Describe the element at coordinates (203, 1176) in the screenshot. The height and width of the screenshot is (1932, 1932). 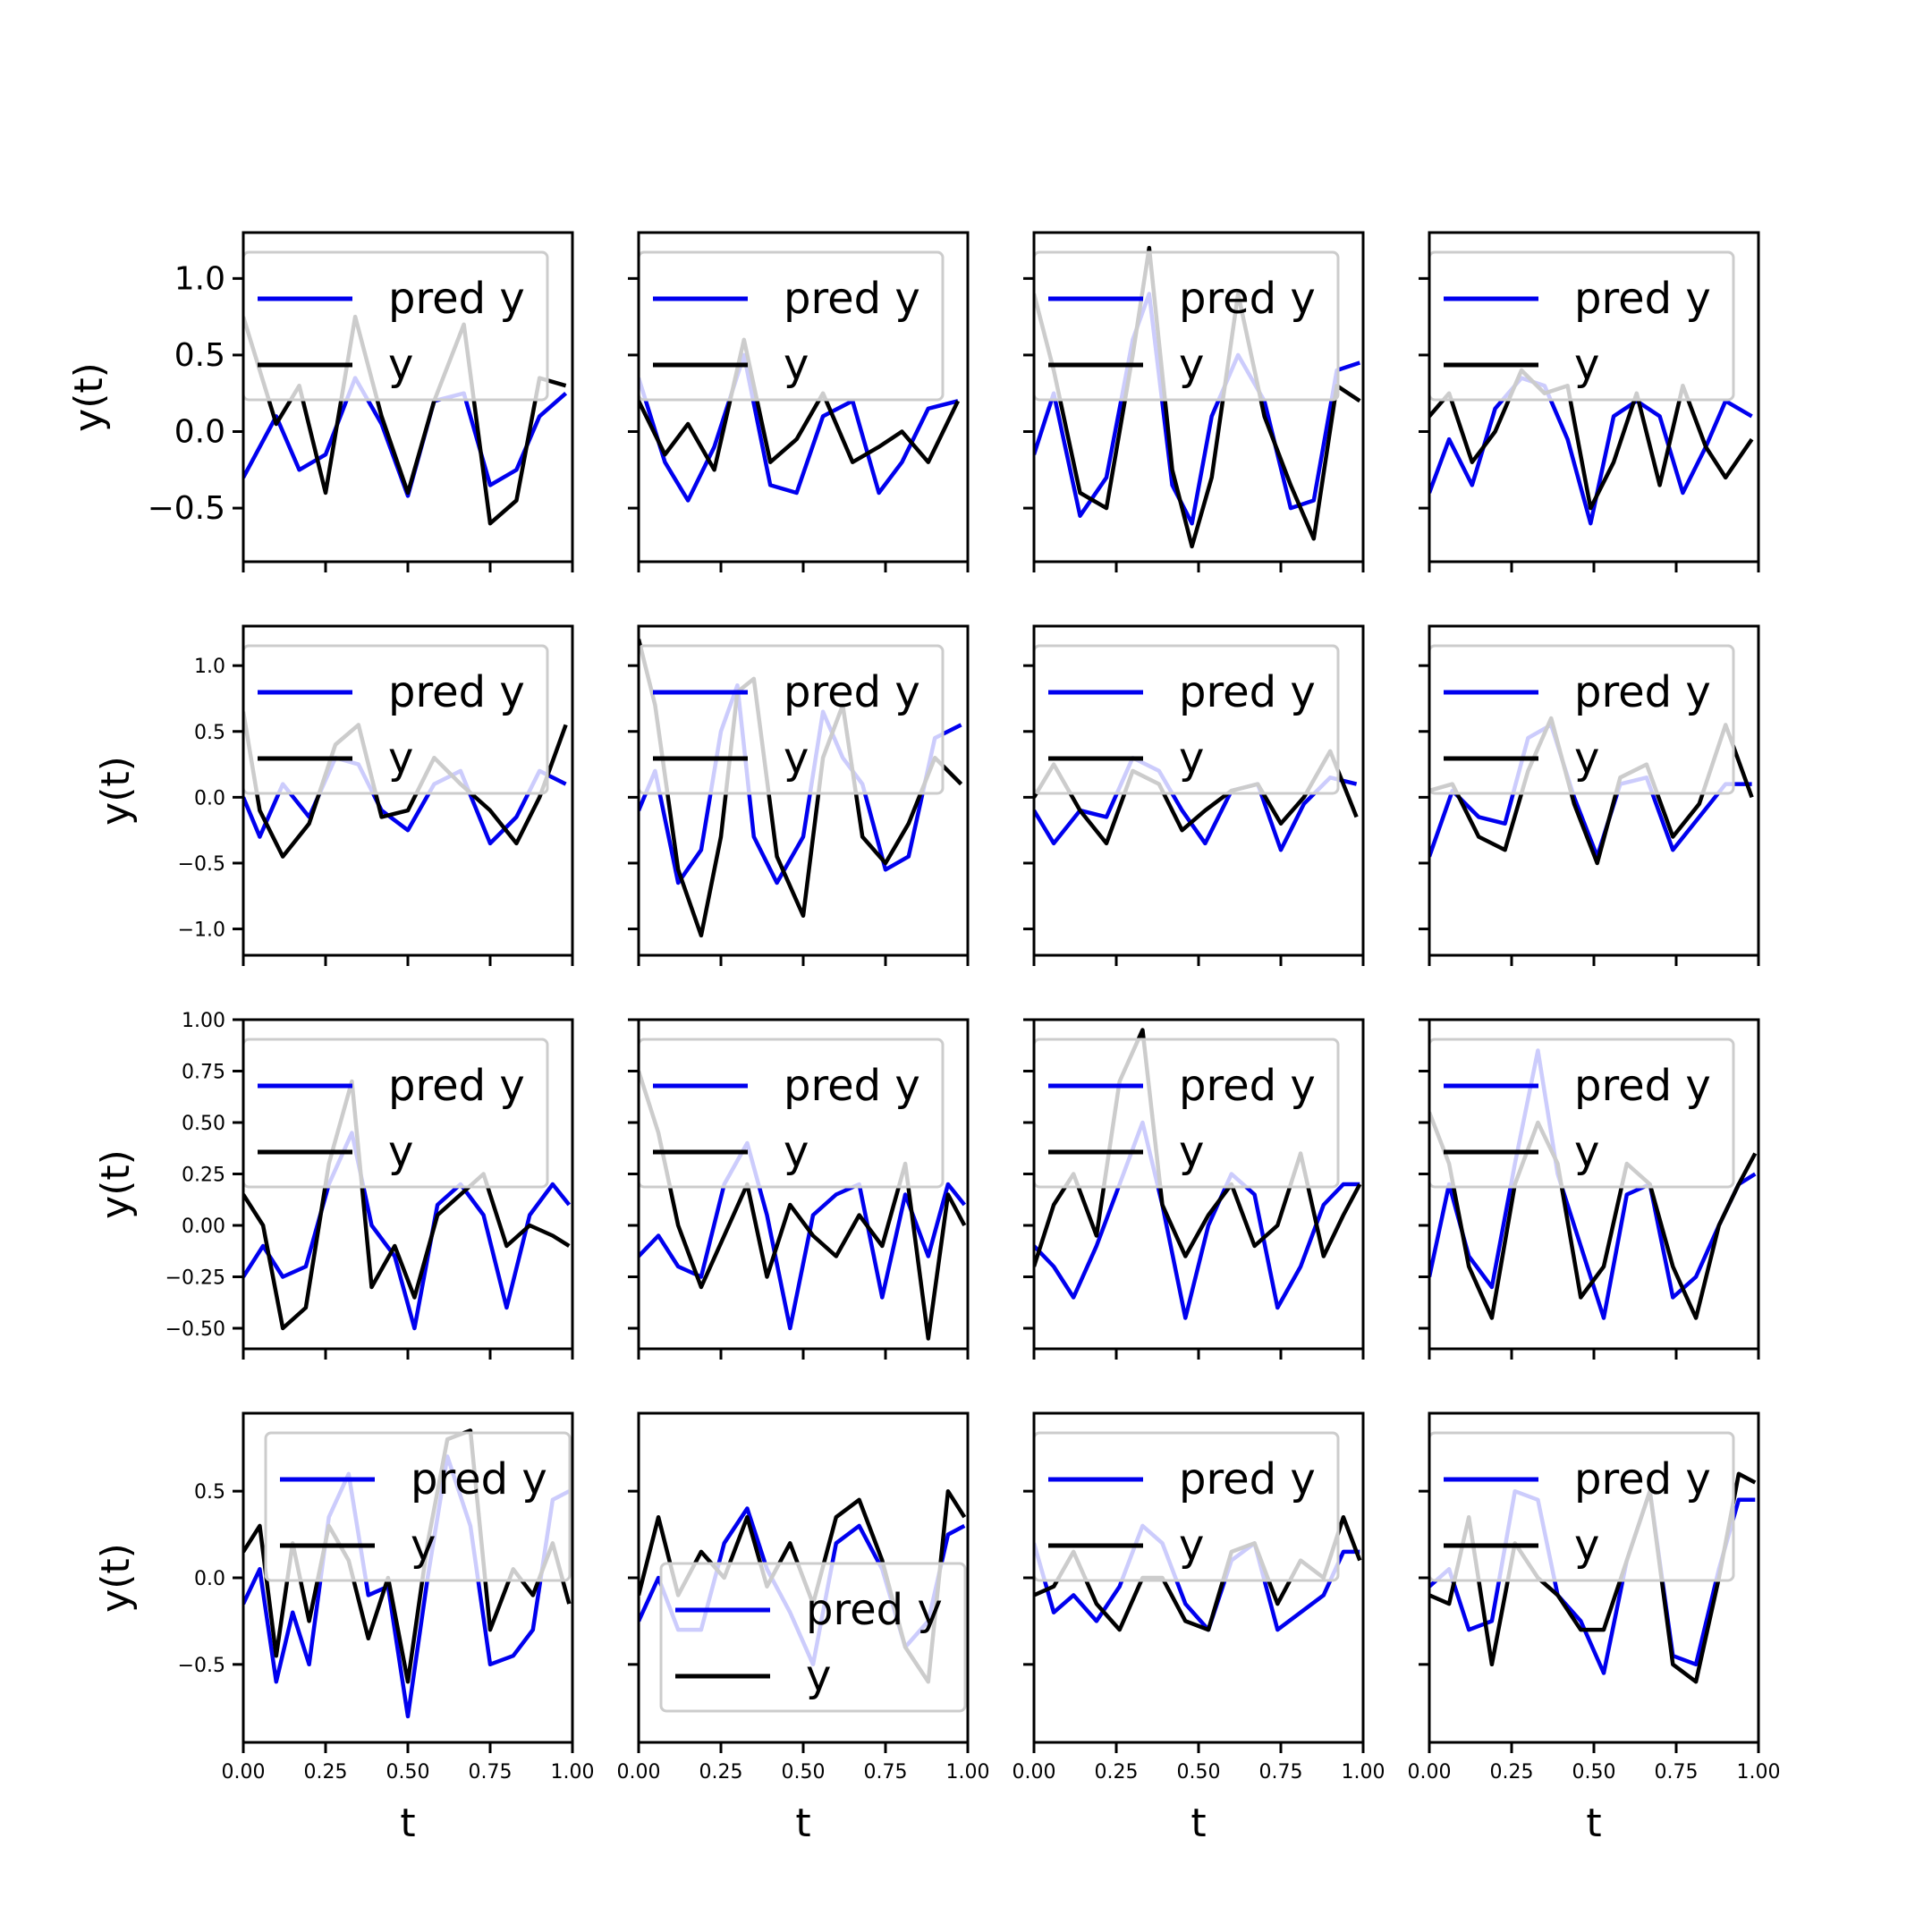
I see `y-tick-label: 0.25` at that location.